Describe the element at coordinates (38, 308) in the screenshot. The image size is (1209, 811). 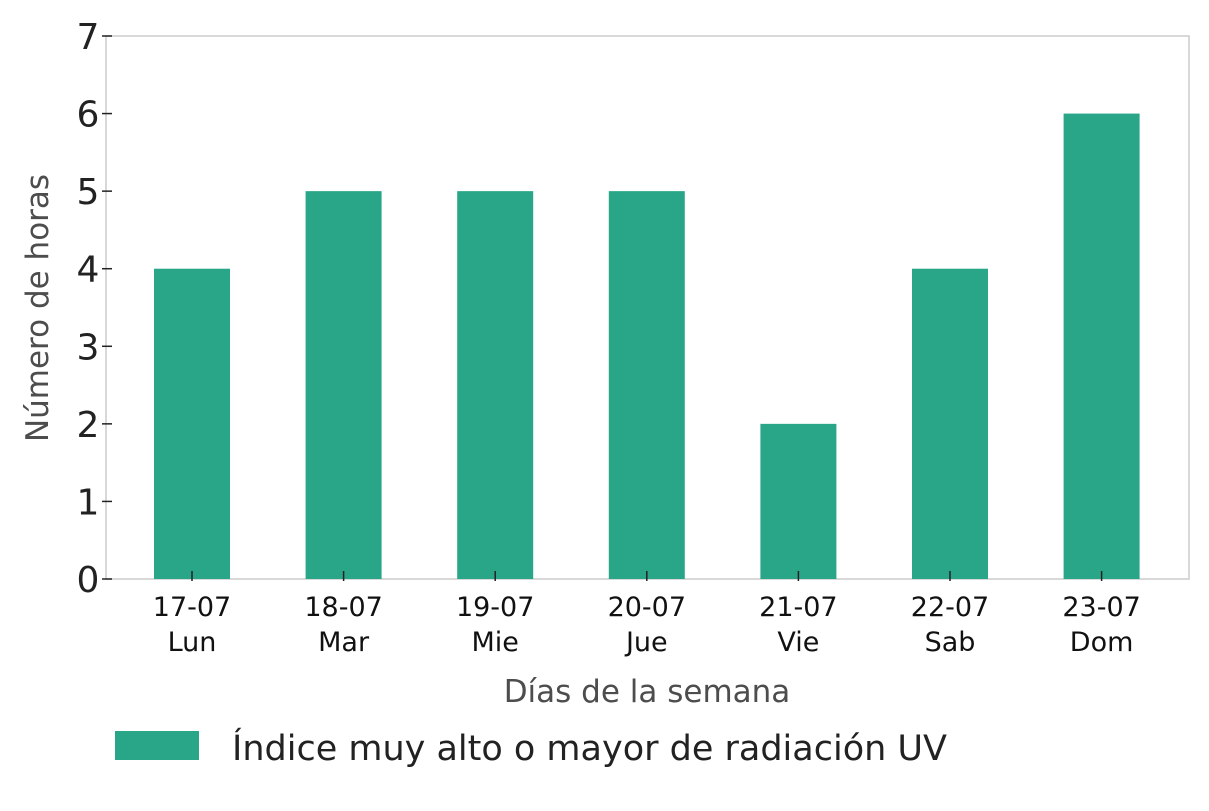
I see `y-axis-title: Número de horas` at that location.